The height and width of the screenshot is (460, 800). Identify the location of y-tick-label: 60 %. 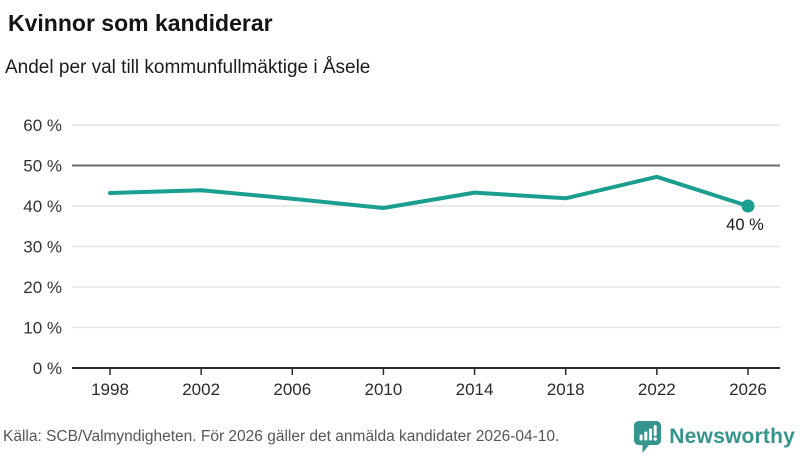
(42, 125).